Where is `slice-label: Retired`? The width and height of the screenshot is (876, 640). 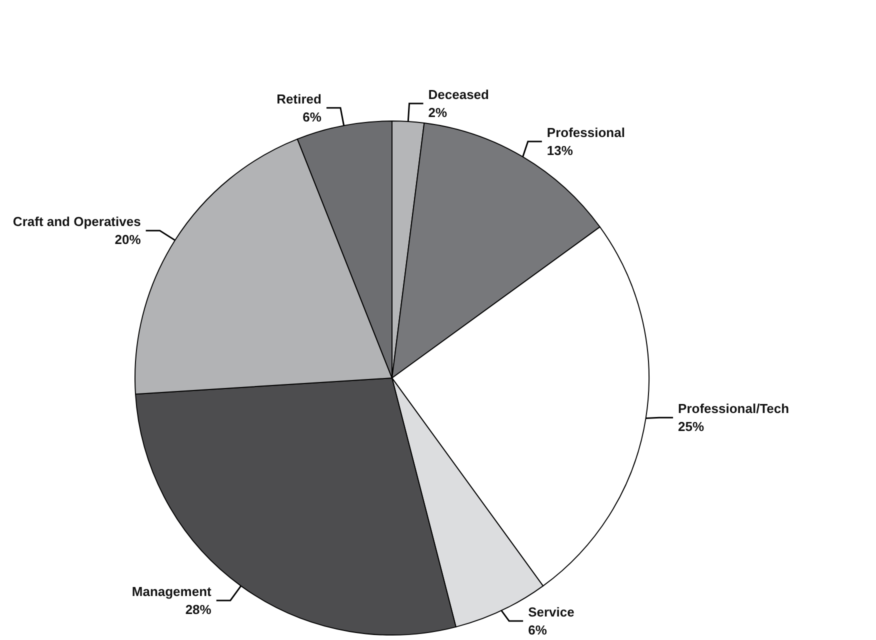 slice-label: Retired is located at coordinates (299, 98).